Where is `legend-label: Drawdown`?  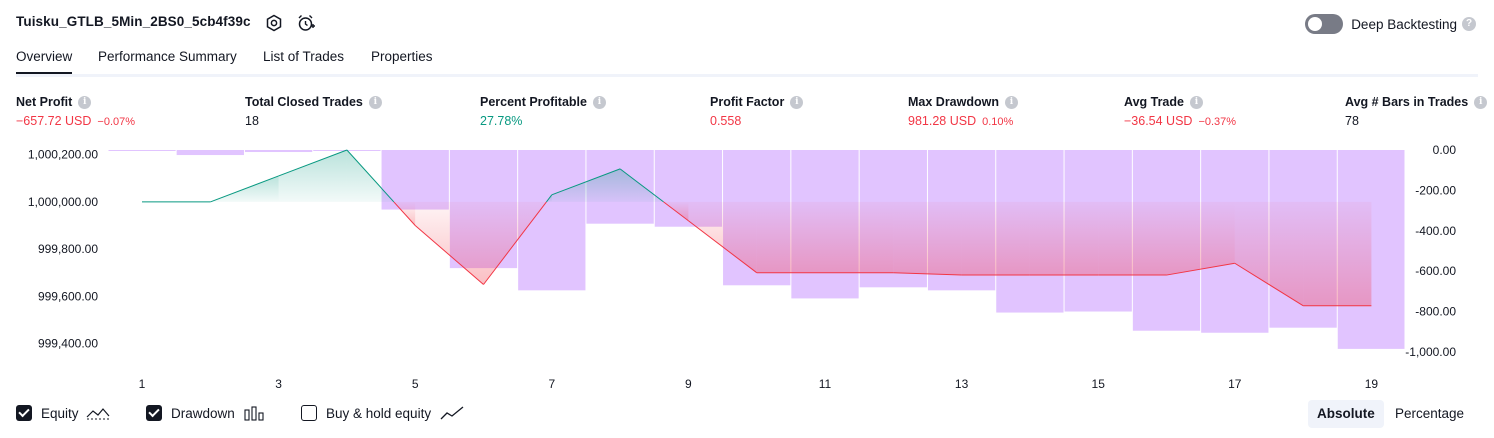 legend-label: Drawdown is located at coordinates (203, 413).